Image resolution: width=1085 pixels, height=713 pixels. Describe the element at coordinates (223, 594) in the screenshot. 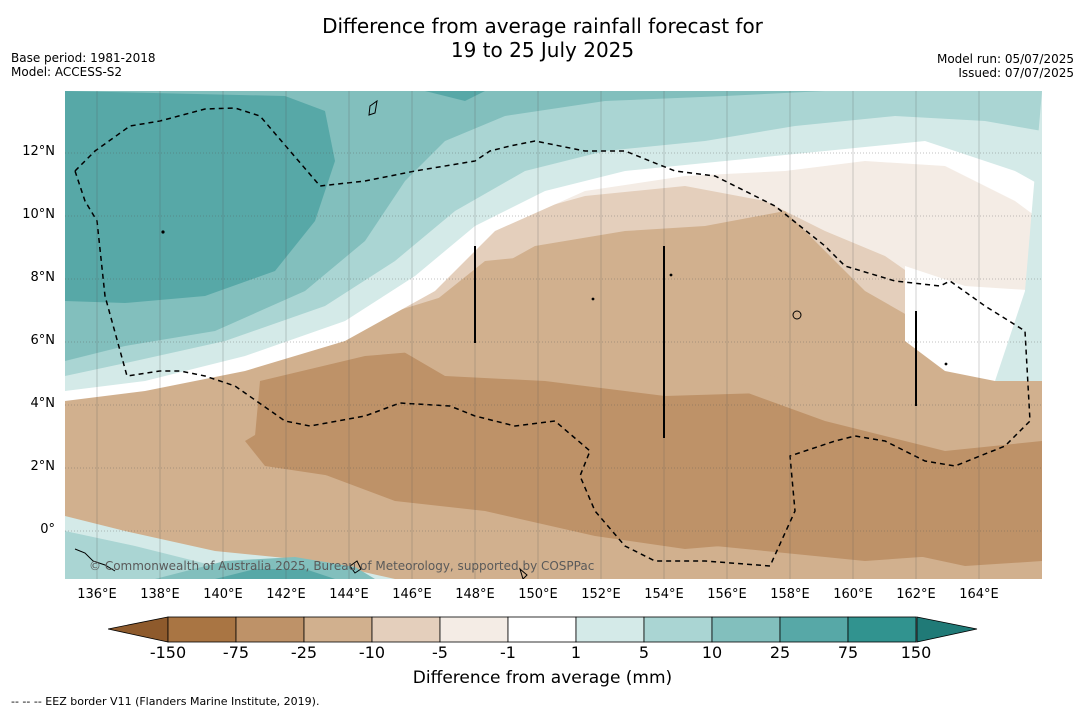

I see `lon-label: 140°E` at that location.